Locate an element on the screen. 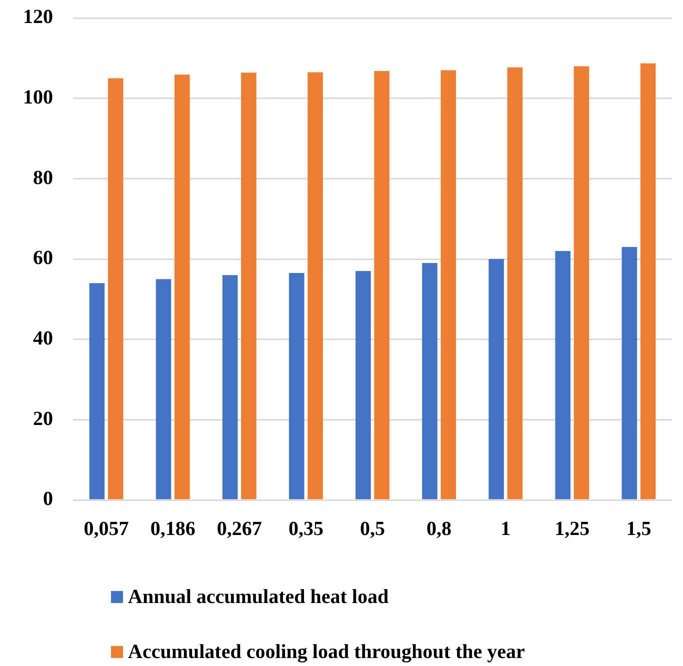  x-tick-label: 0,5 is located at coordinates (372, 529).